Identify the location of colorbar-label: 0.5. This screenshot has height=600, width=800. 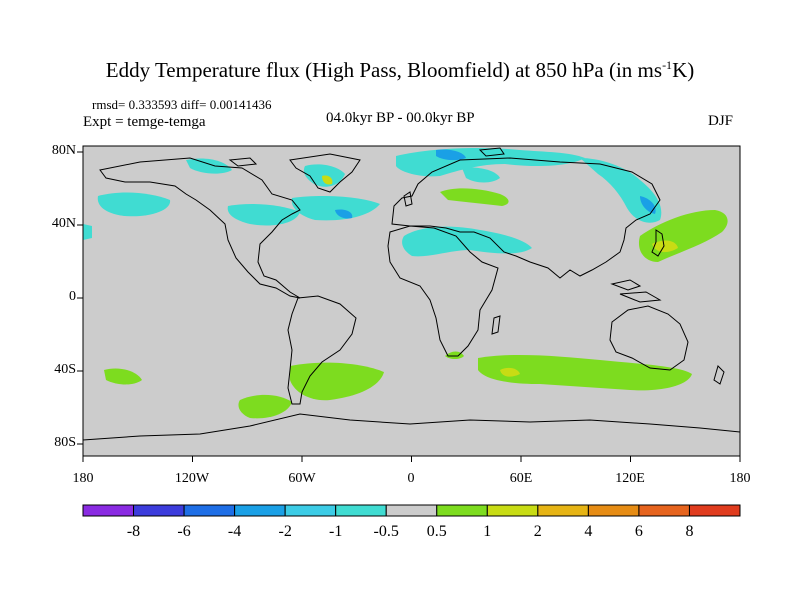
(436, 531).